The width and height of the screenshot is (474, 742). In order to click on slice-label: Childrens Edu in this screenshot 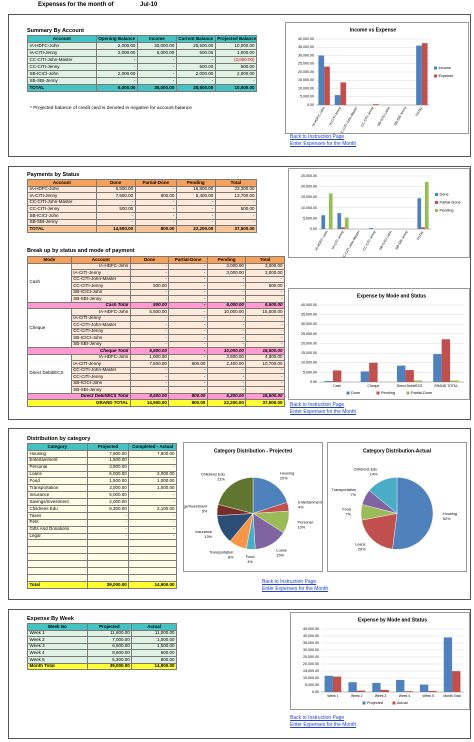, I will do `click(366, 469)`.